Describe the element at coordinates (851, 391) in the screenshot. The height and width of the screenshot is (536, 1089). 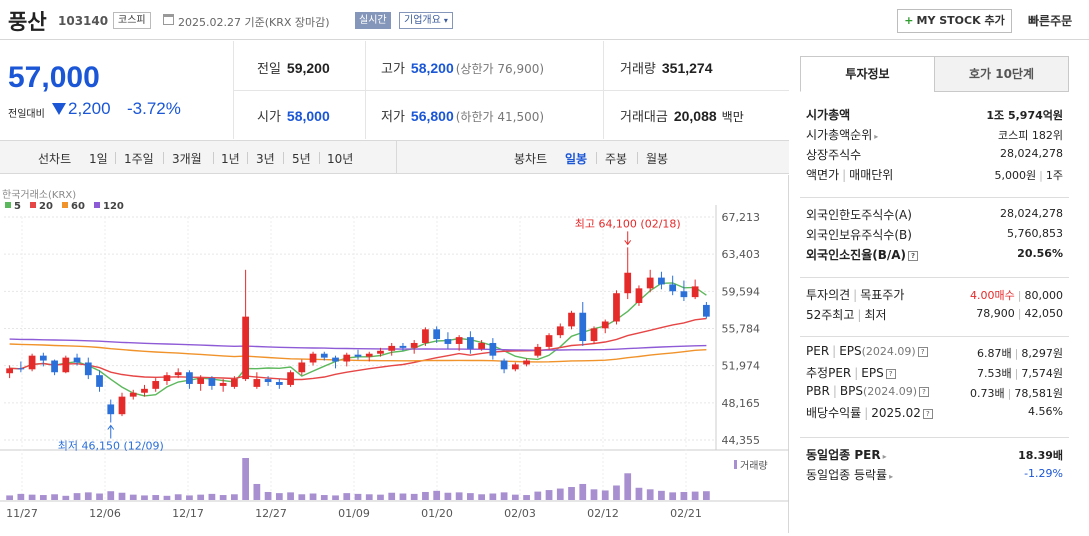
I see `info-label-text: BPS` at that location.